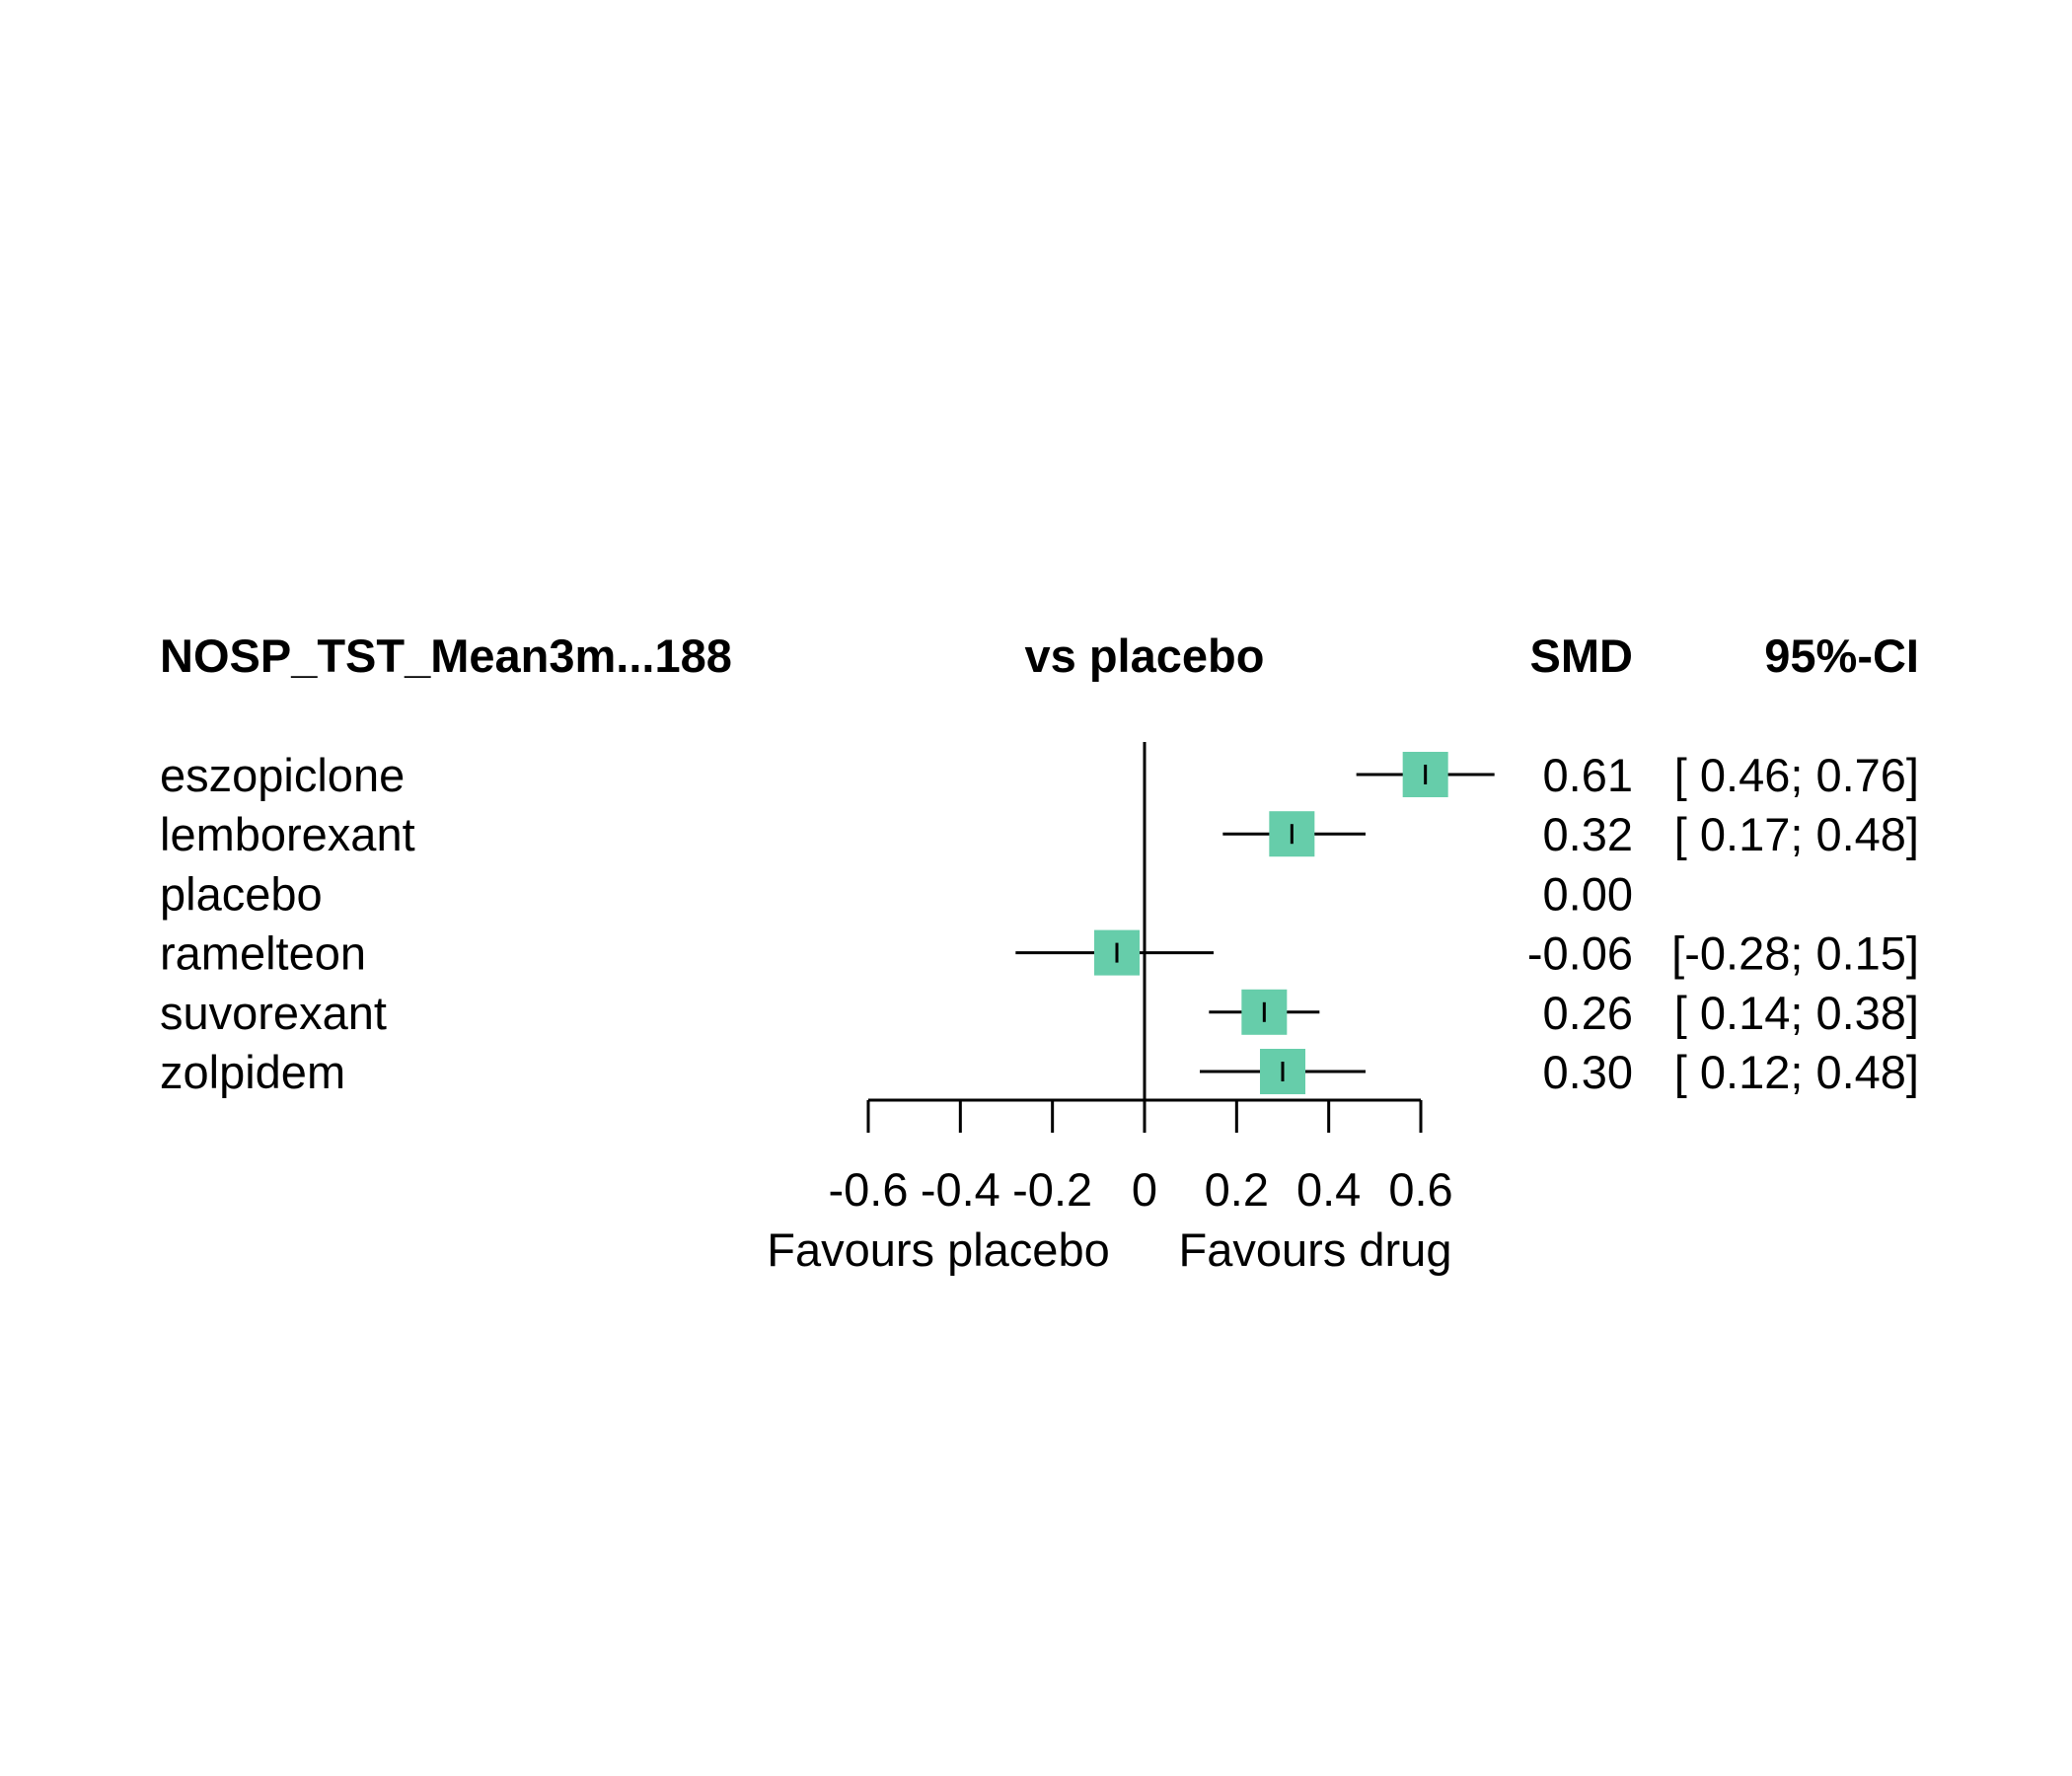 The height and width of the screenshot is (1776, 2072). What do you see at coordinates (1795, 954) in the screenshot?
I see `ci-value: [-0.28; 0.15]` at bounding box center [1795, 954].